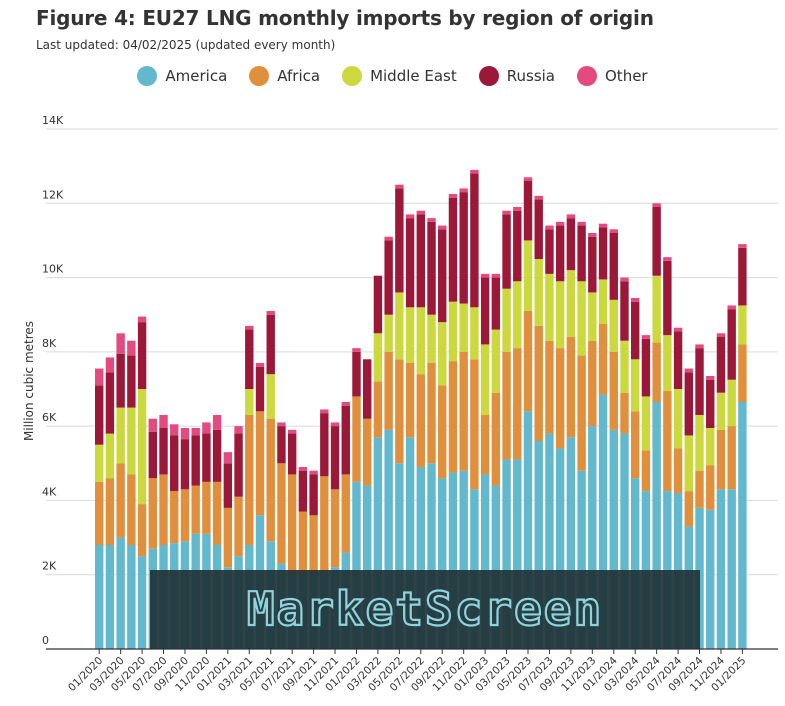 This screenshot has height=706, width=785. Describe the element at coordinates (49, 491) in the screenshot. I see `y-tick-label: 4K` at that location.